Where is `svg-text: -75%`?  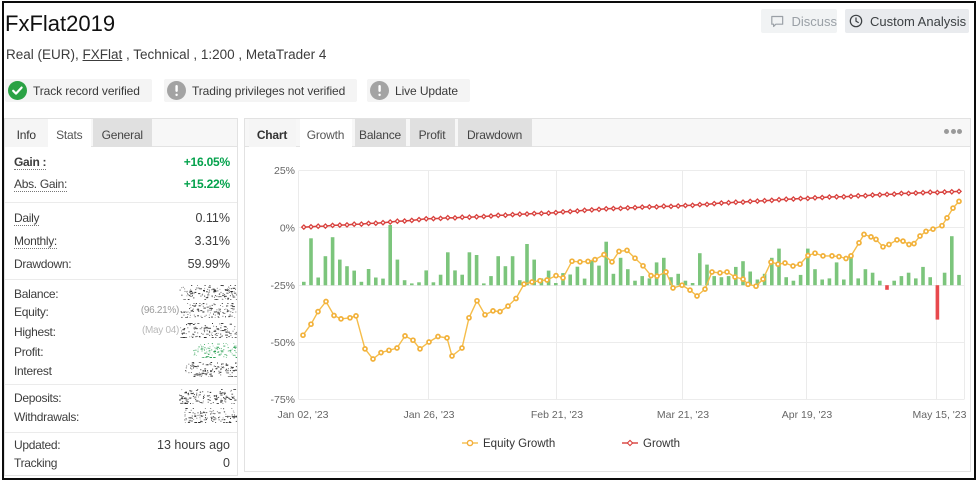
svg-text: -75% is located at coordinates (282, 400).